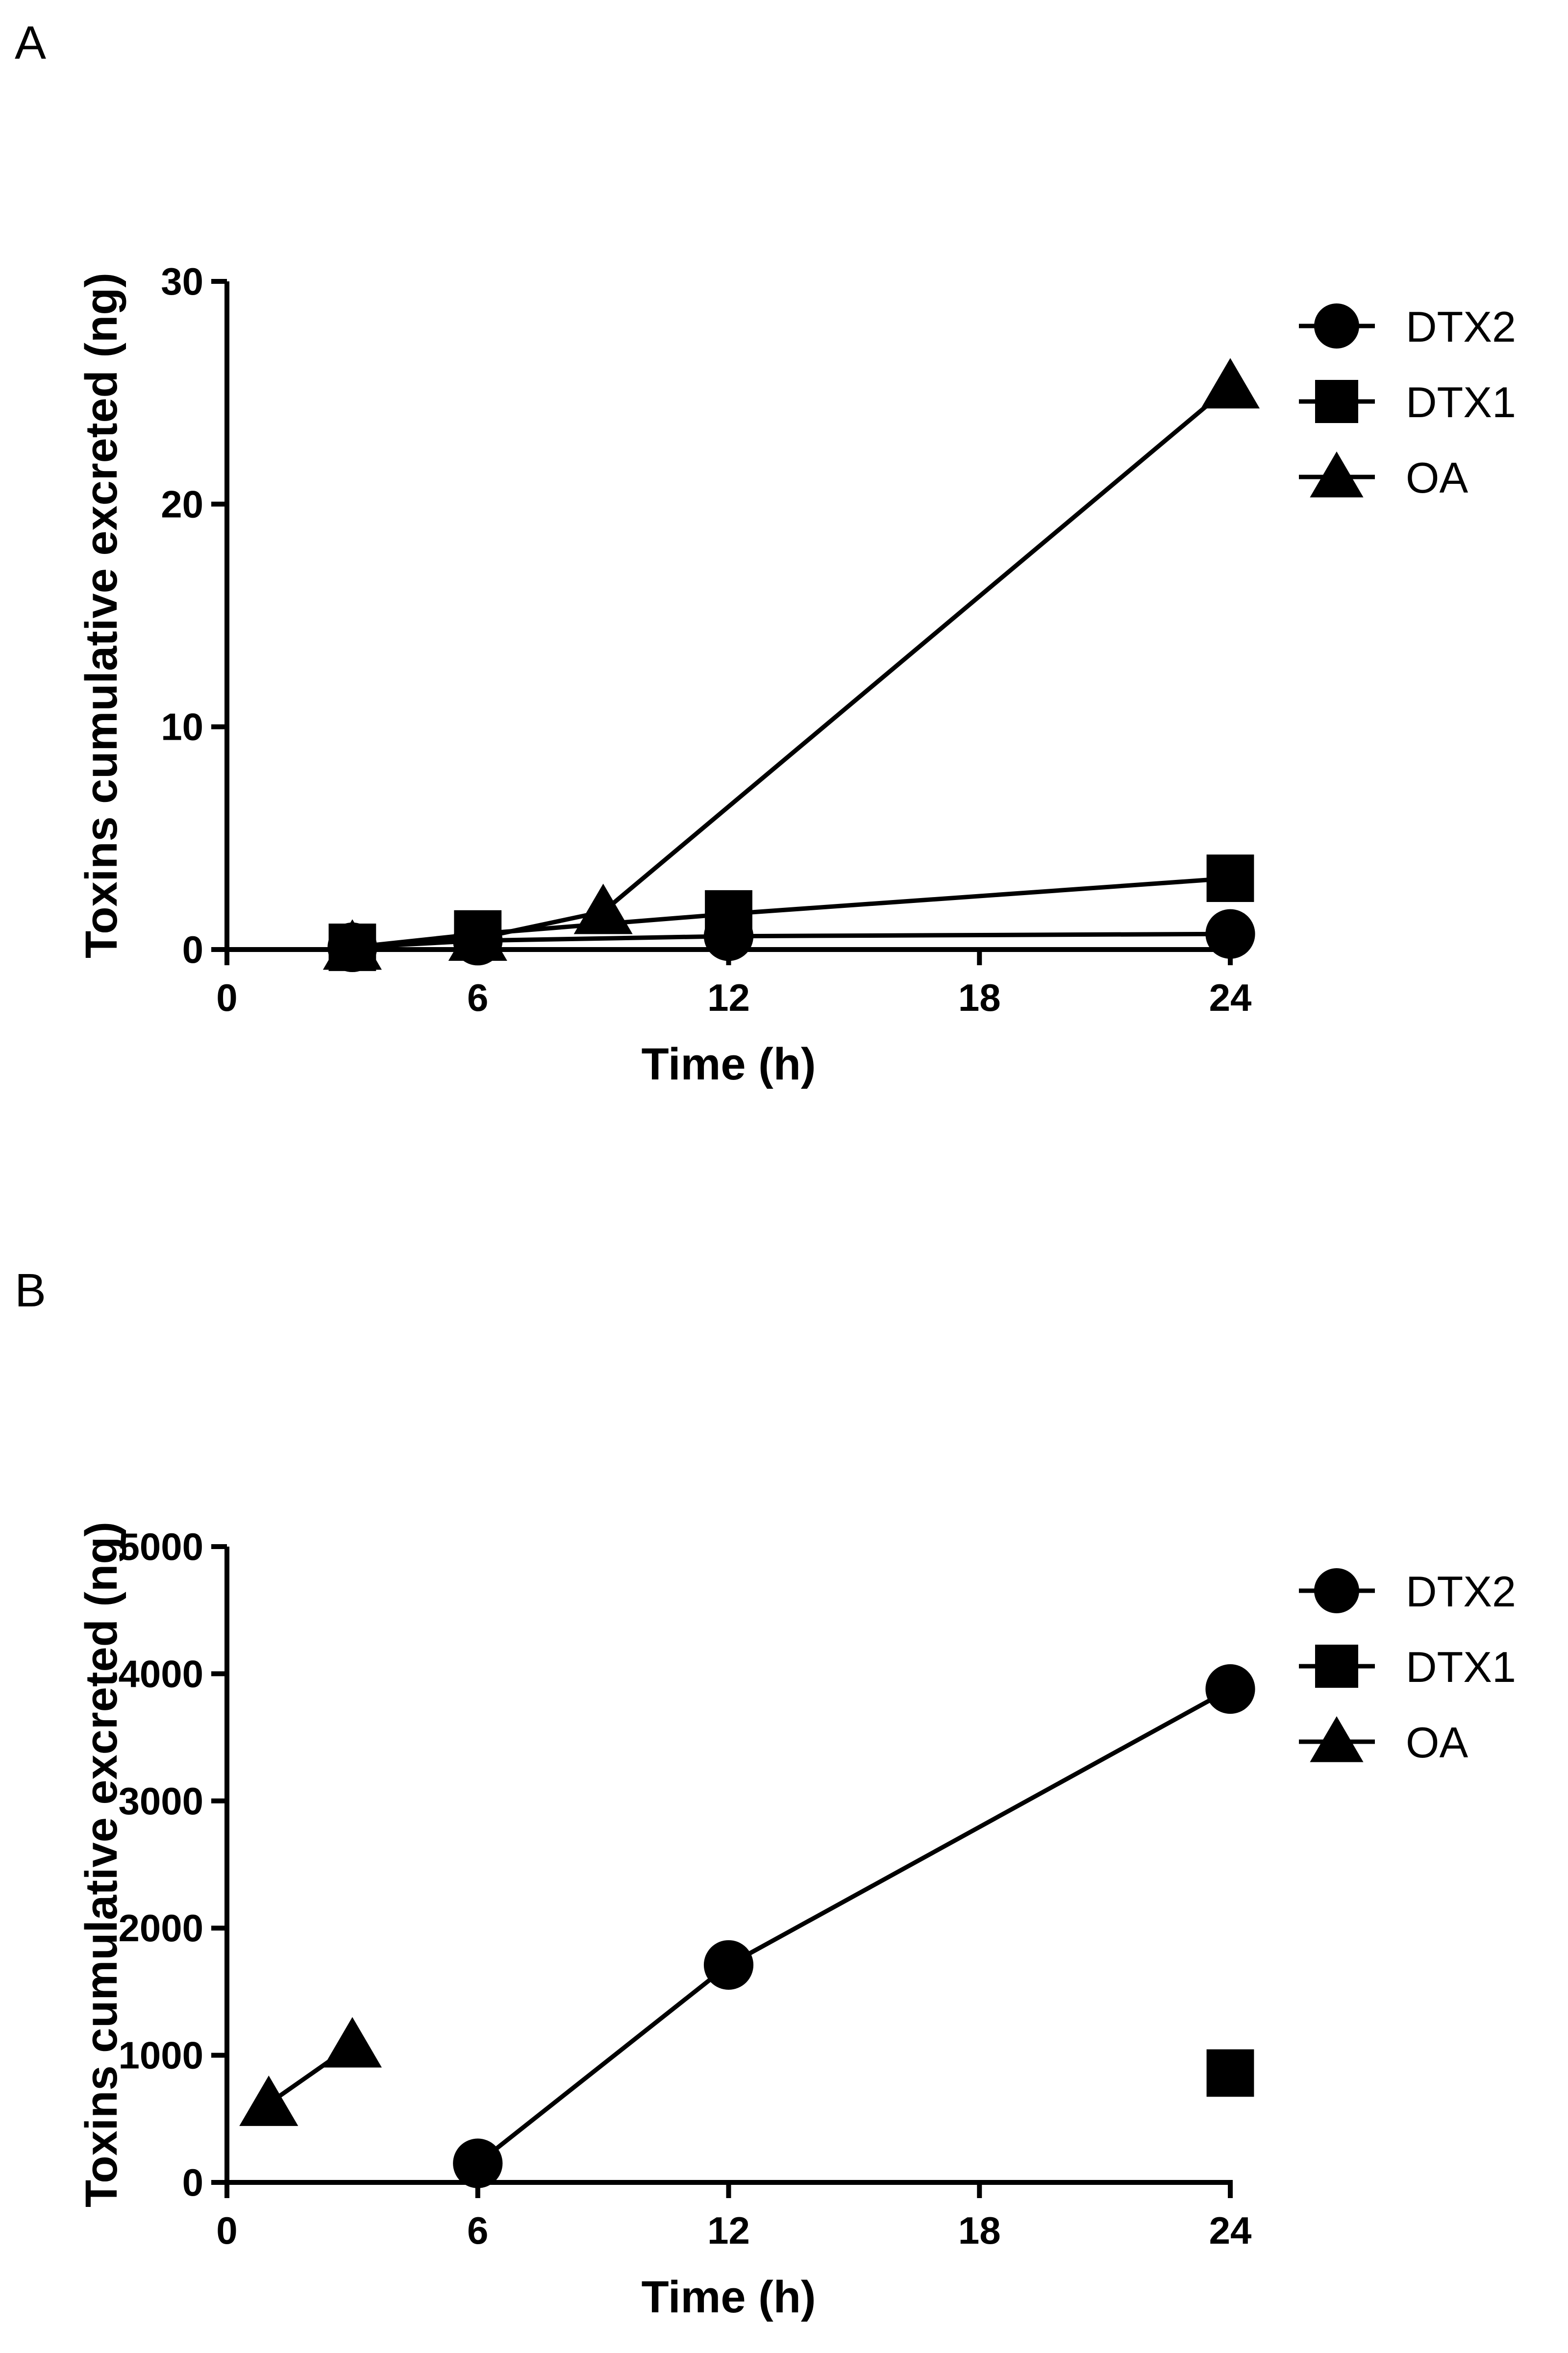  I want to click on y-tick-label: 30, so click(182, 282).